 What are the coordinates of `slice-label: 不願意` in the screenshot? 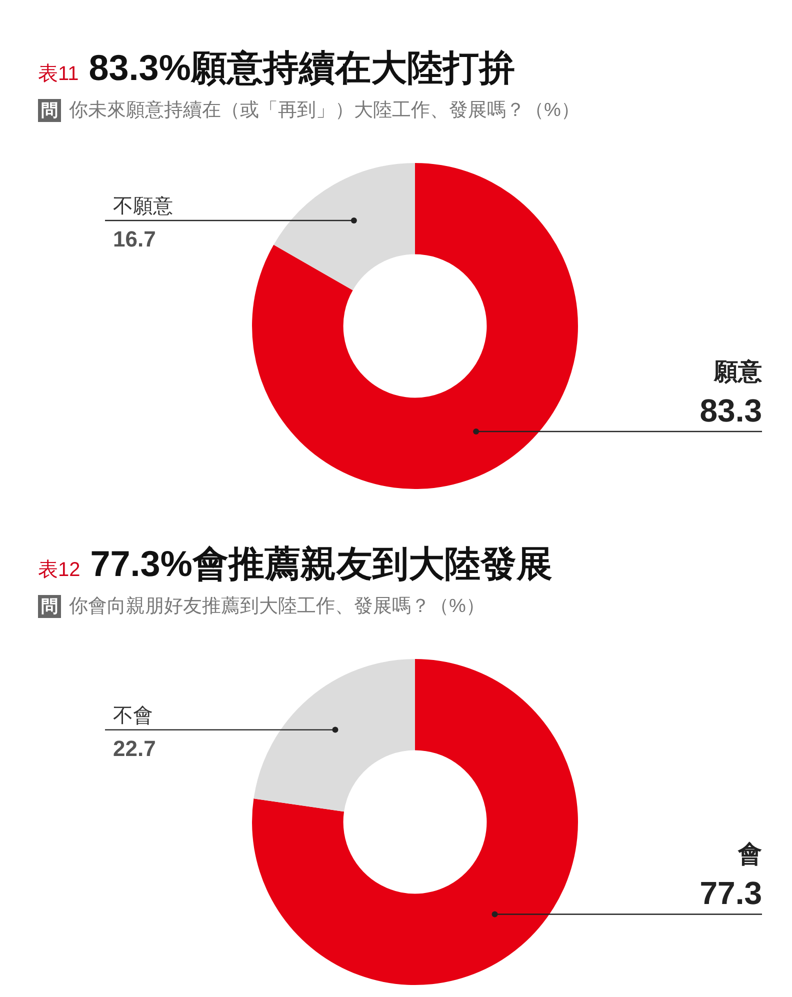 It's located at (143, 206).